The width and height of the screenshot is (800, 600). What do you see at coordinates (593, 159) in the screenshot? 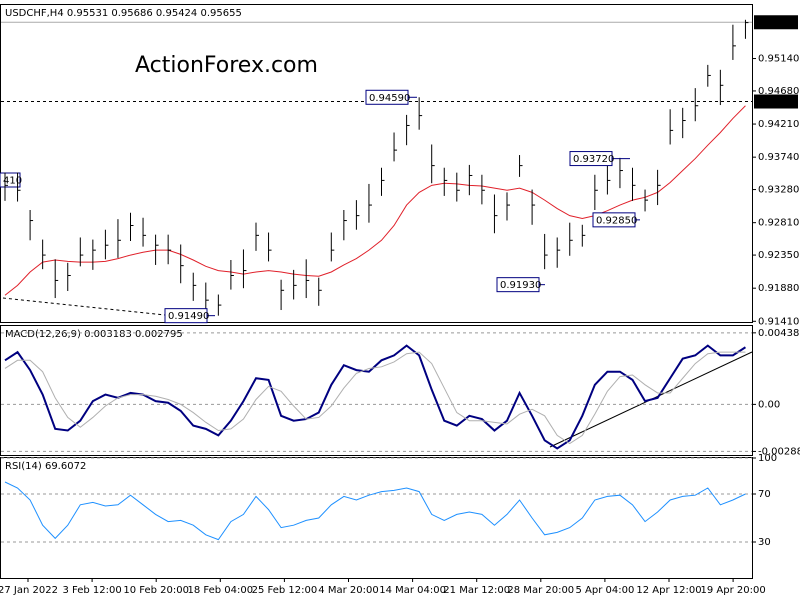
I see `annotation-label: 0.93720` at bounding box center [593, 159].